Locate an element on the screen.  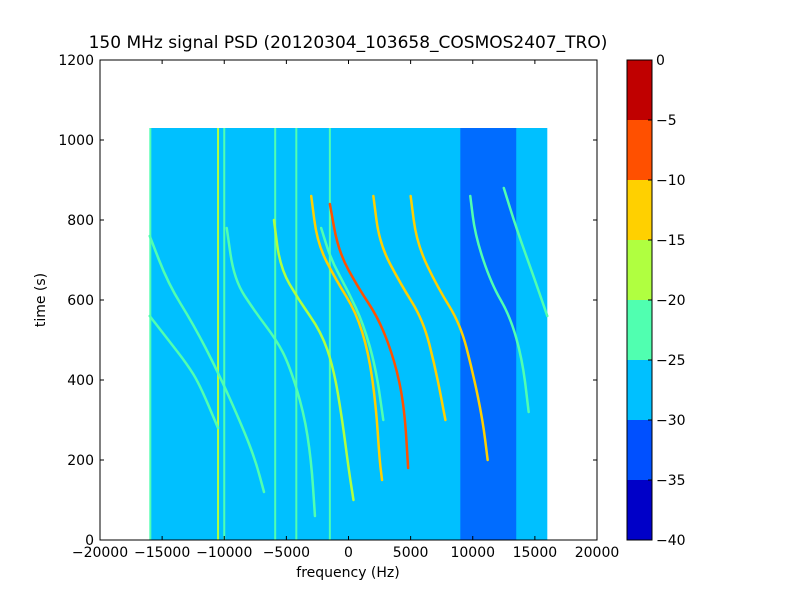
x-tick-label: 5000 is located at coordinates (411, 553).